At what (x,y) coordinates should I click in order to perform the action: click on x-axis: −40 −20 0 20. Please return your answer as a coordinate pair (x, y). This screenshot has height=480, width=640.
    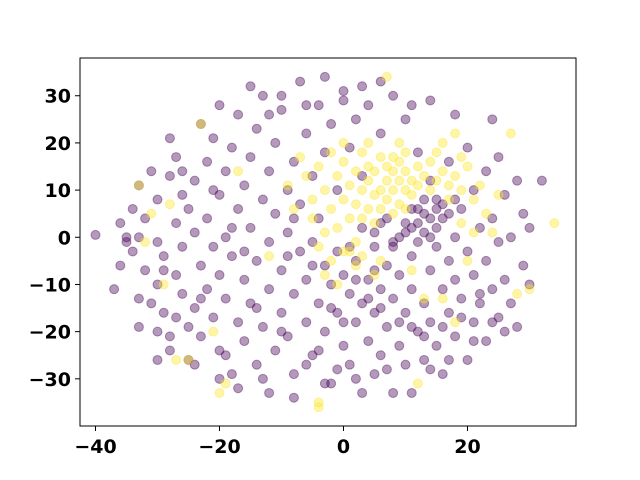
    Looking at the image, I should click on (277, 442).